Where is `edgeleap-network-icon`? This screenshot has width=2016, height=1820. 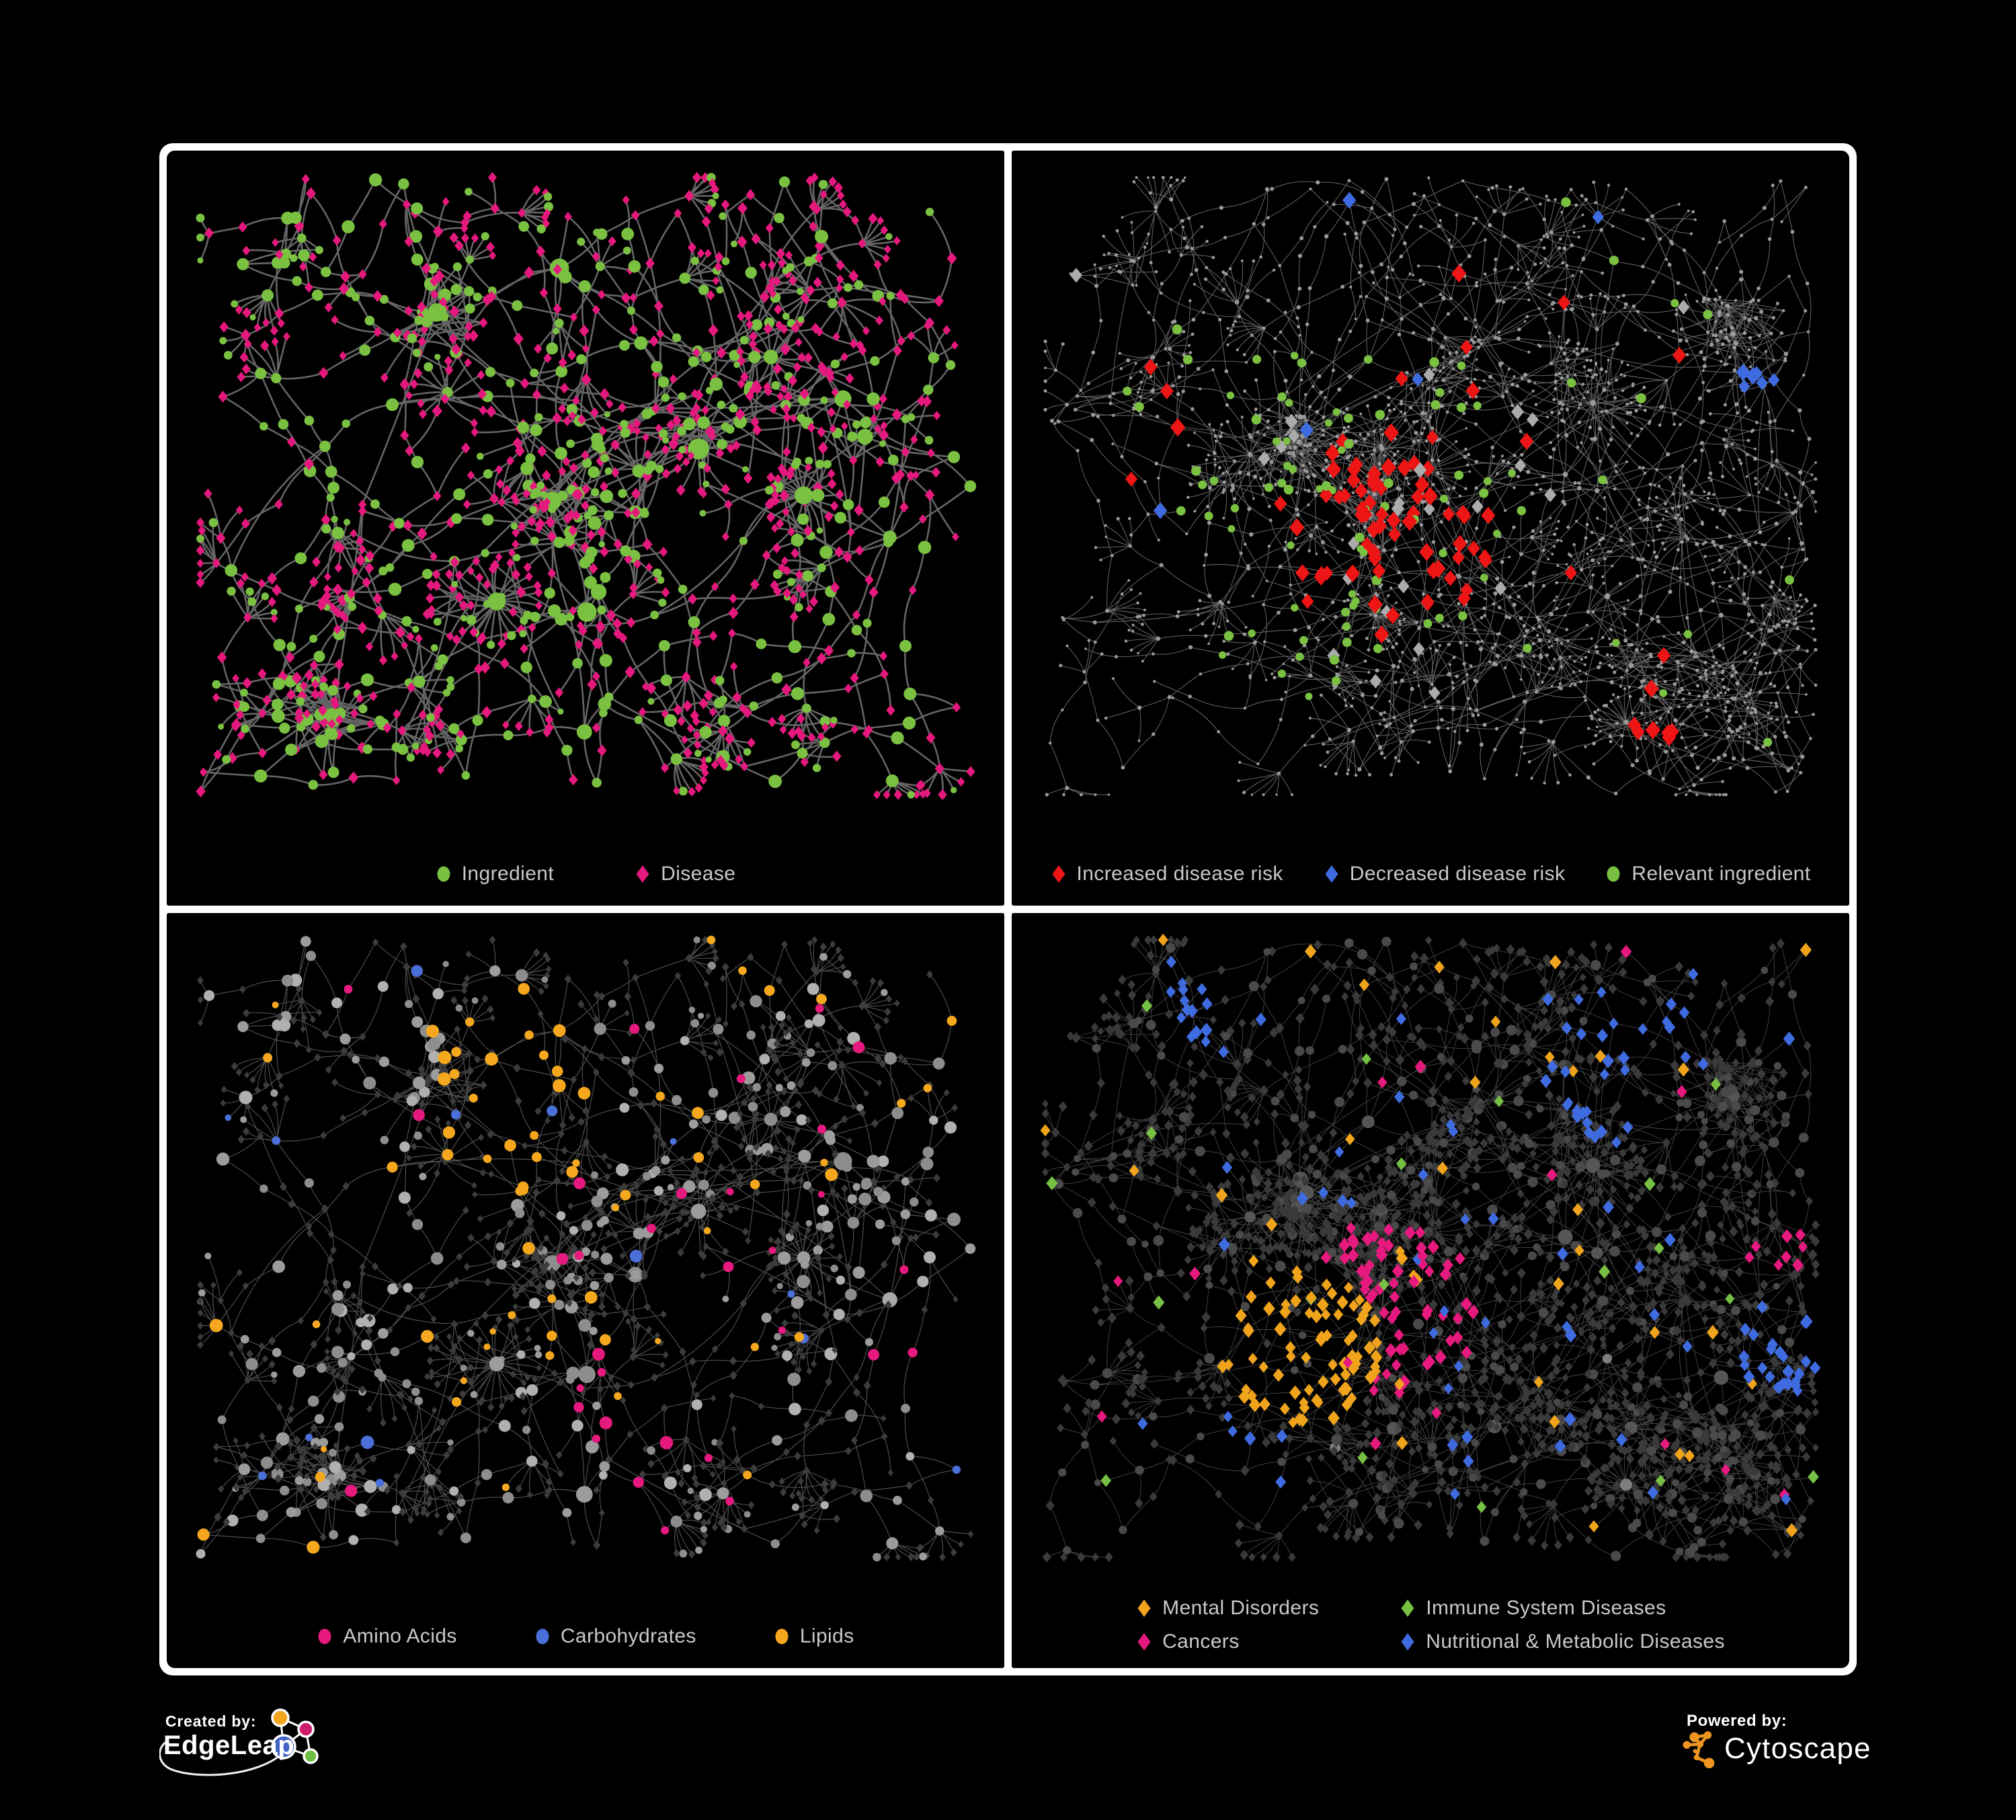 edgeleap-network-icon is located at coordinates (239, 1742).